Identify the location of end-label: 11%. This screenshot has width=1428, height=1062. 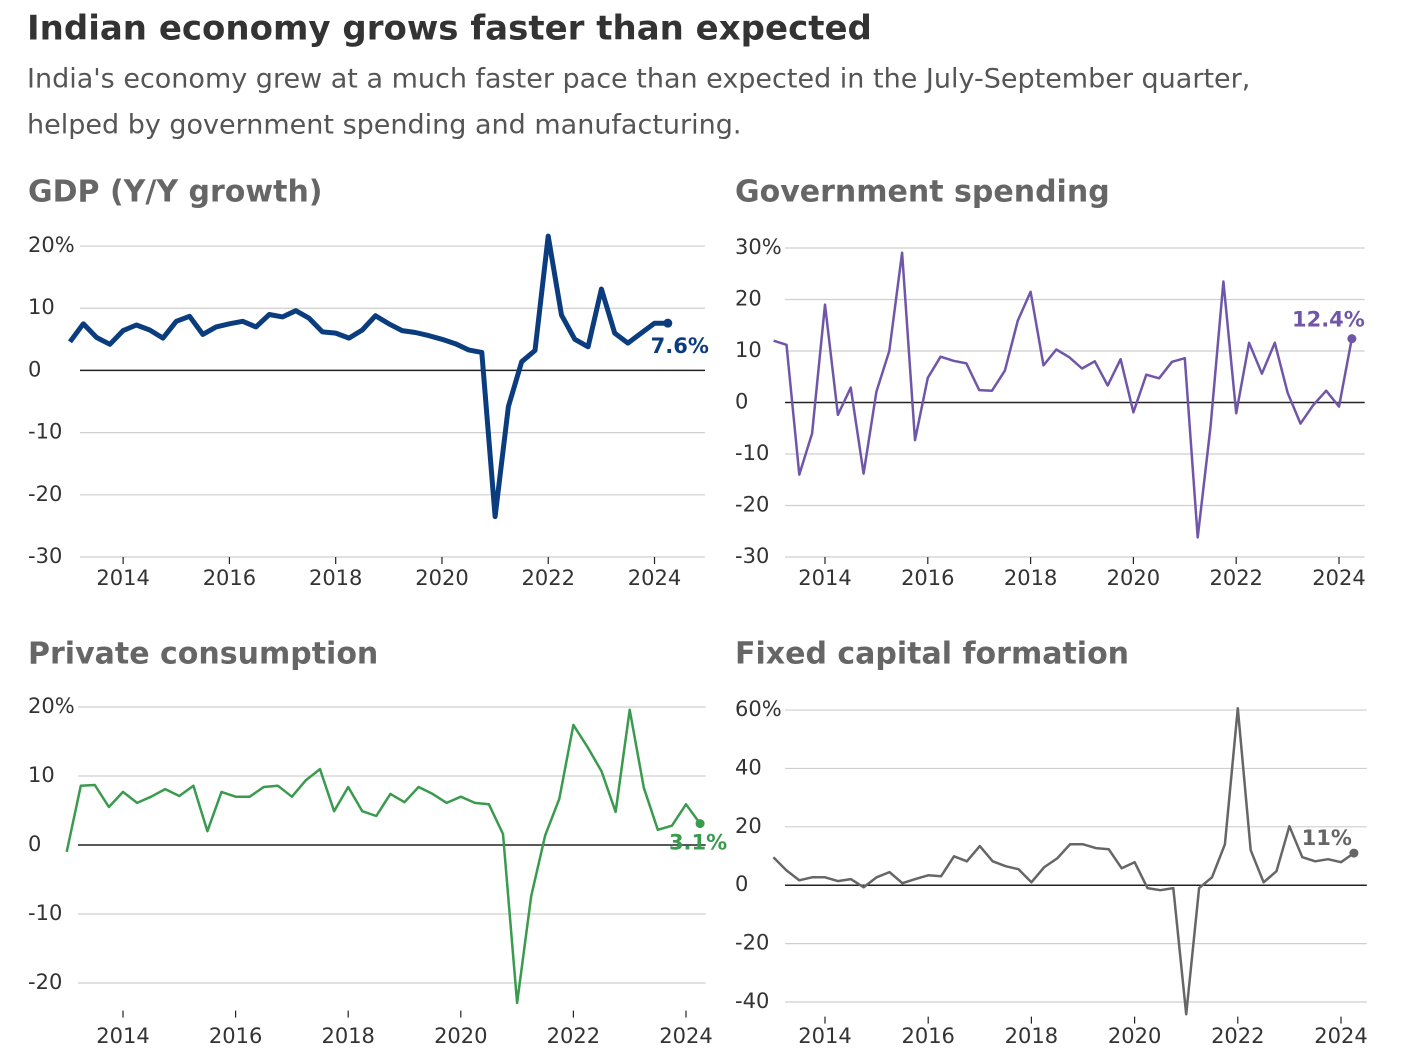
(1327, 838).